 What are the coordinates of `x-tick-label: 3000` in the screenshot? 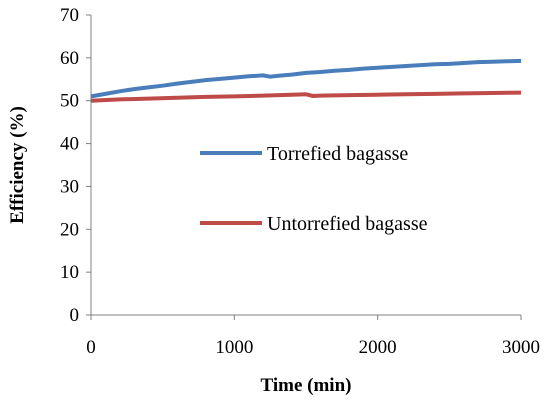 It's located at (521, 347).